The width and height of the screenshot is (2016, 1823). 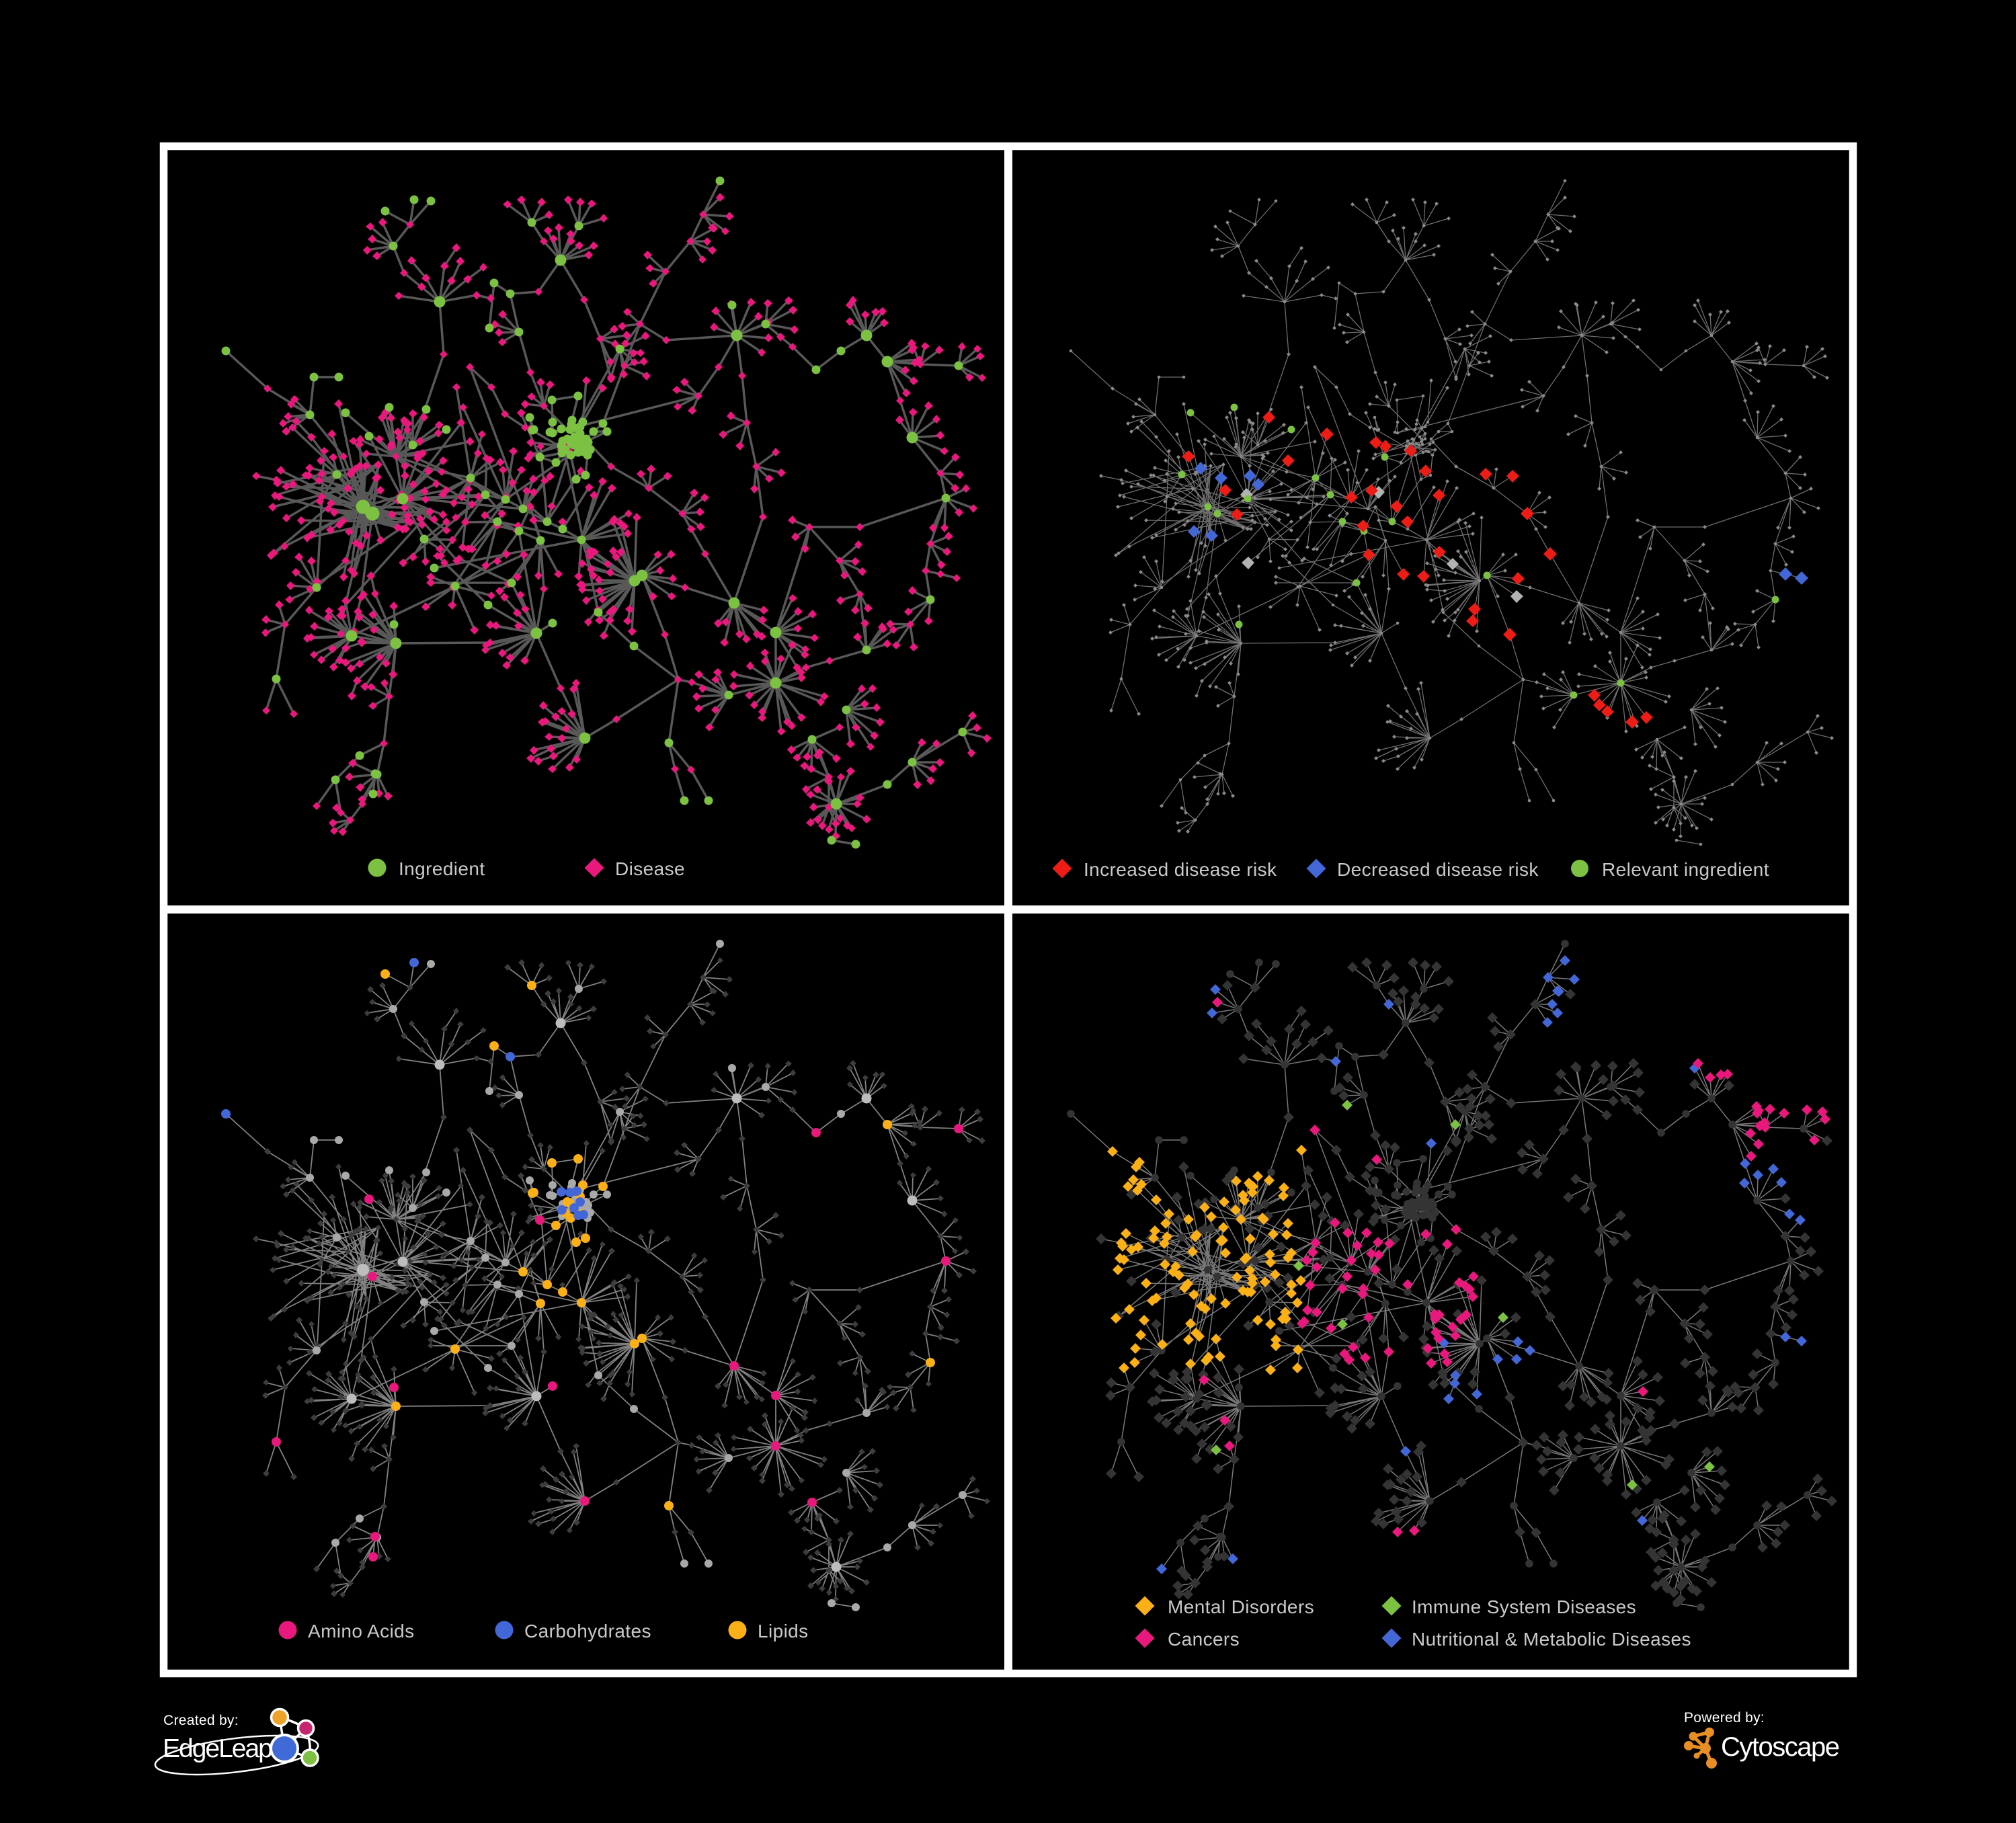 What do you see at coordinates (1724, 1718) in the screenshot?
I see `svg-text: Powered by:` at bounding box center [1724, 1718].